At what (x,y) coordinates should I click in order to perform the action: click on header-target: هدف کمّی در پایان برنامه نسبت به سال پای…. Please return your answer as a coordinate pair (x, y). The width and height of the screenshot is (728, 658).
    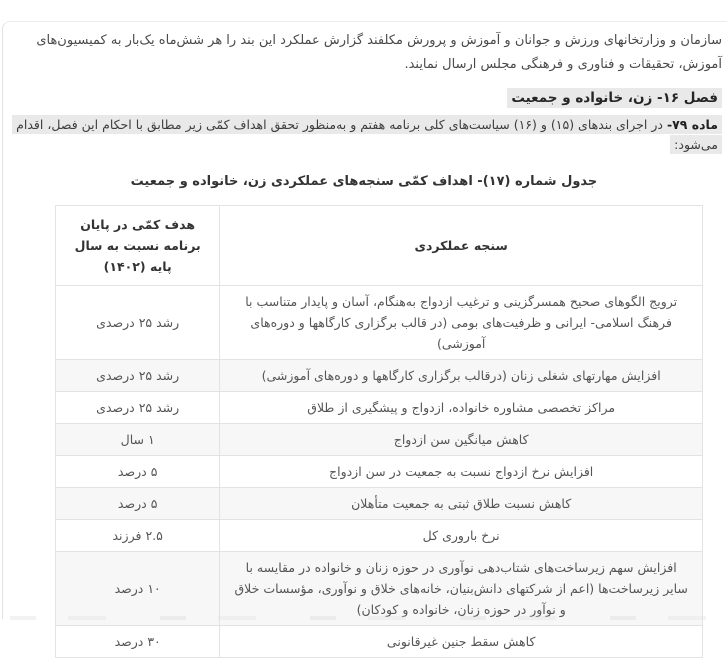
    Looking at the image, I should click on (137, 245).